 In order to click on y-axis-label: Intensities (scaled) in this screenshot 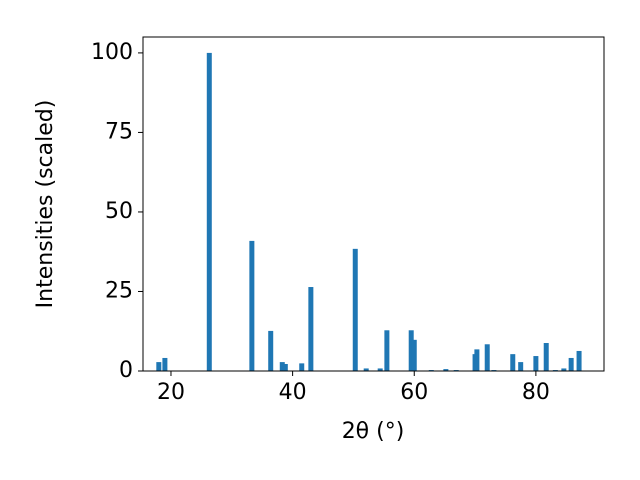, I will do `click(45, 204)`.